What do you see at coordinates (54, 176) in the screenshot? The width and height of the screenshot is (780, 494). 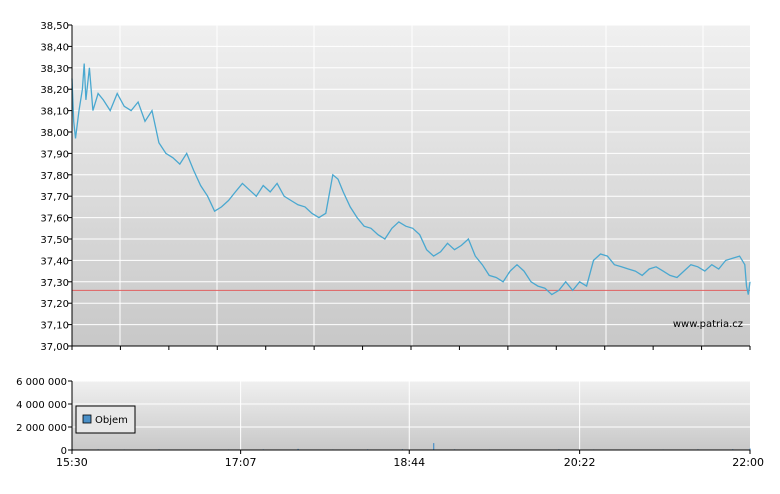 I see `price-y-tick-label: 37,80` at bounding box center [54, 176].